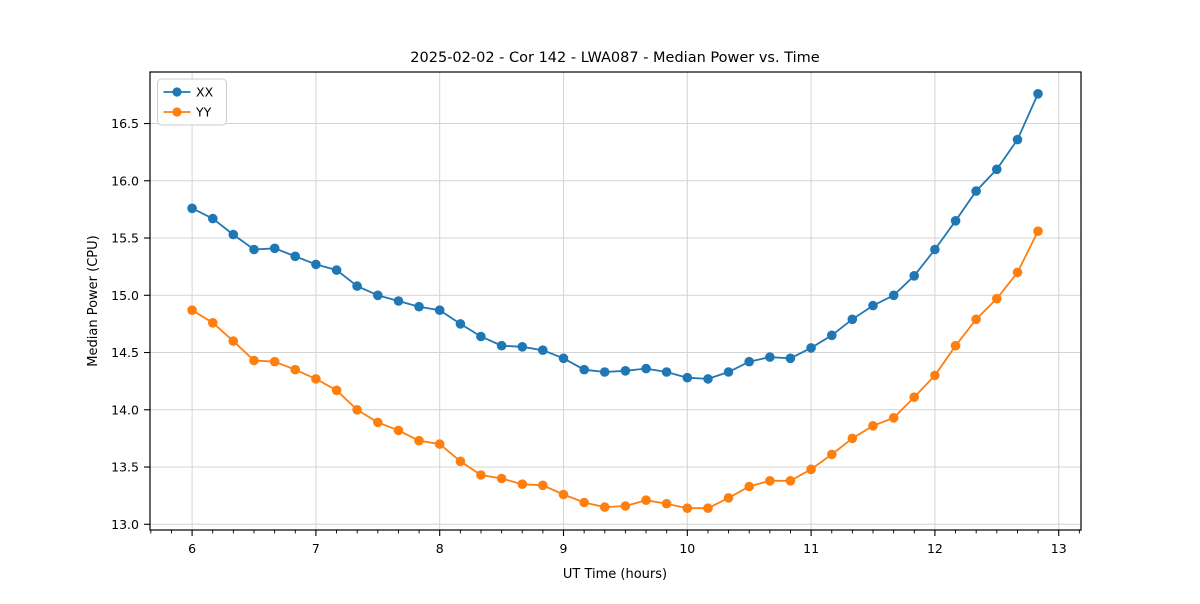 Image resolution: width=1200 pixels, height=604 pixels. Describe the element at coordinates (177, 112) in the screenshot. I see `legend-marker-yy` at that location.